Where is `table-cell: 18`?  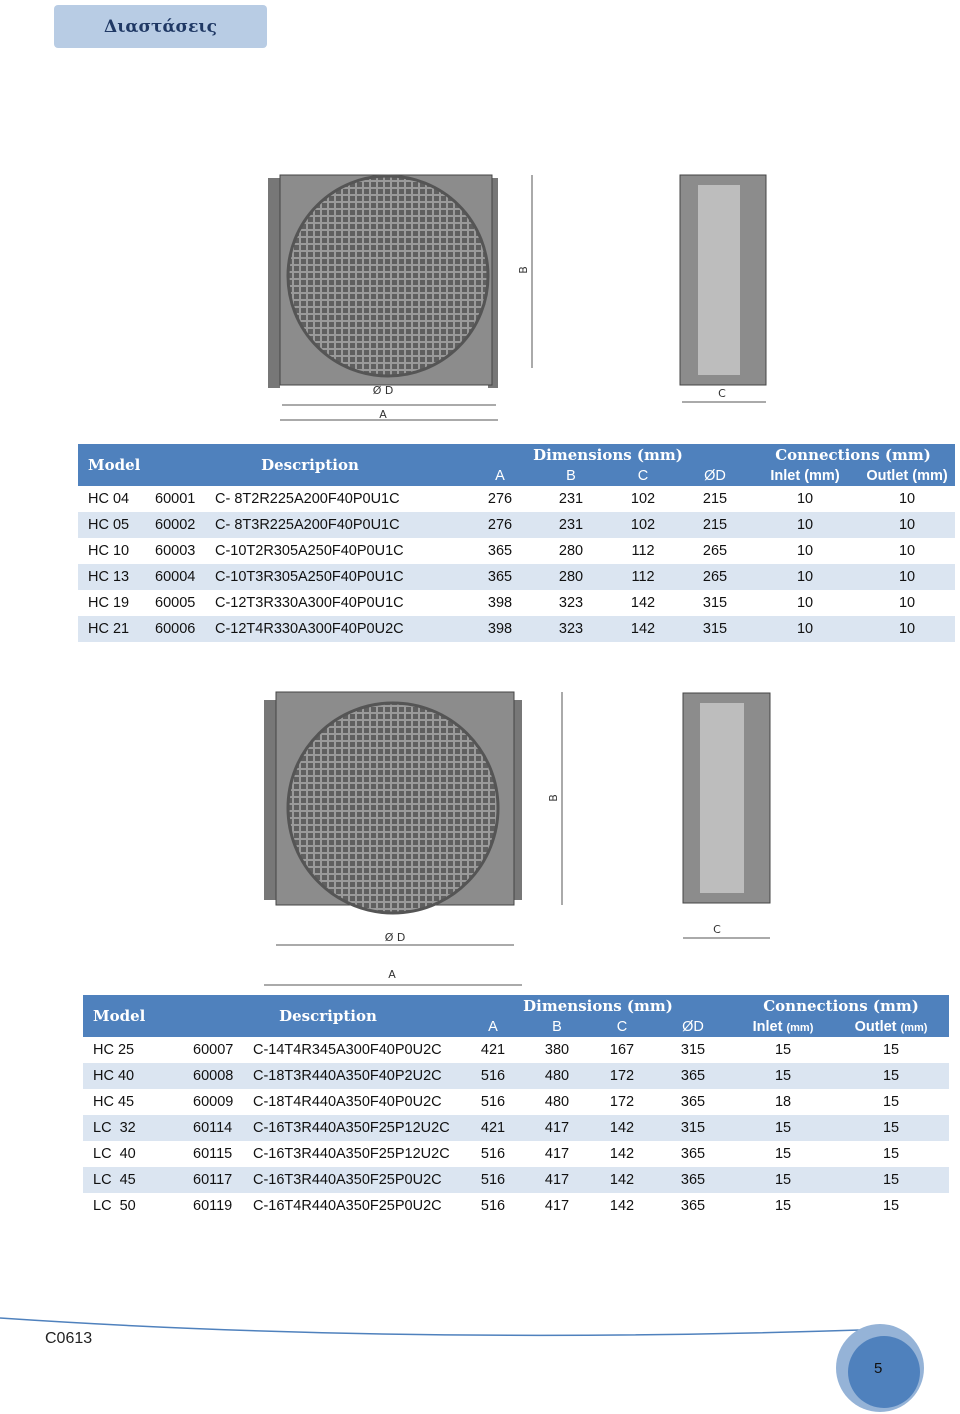
table-cell: 18 is located at coordinates (783, 1102).